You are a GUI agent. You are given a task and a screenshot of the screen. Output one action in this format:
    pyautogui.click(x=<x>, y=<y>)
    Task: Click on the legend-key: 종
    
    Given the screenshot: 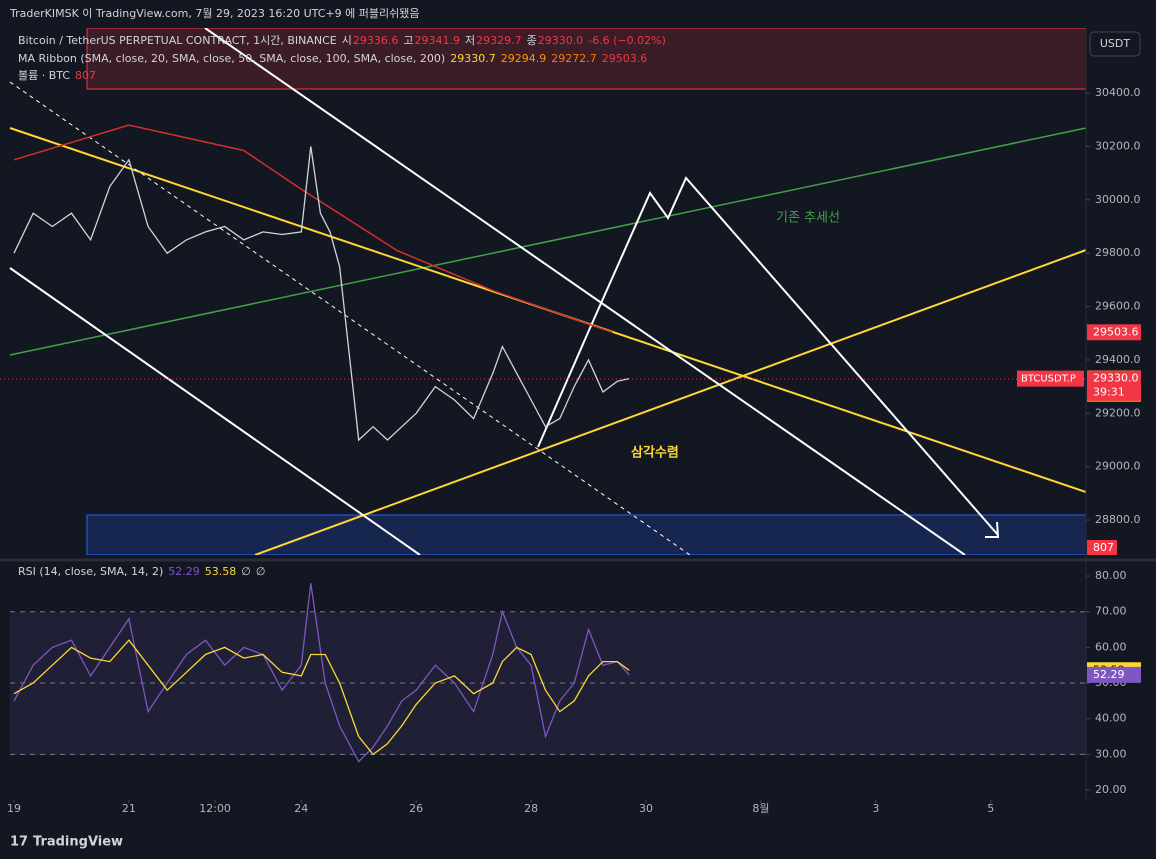 What is the action you would take?
    pyautogui.click(x=532, y=40)
    